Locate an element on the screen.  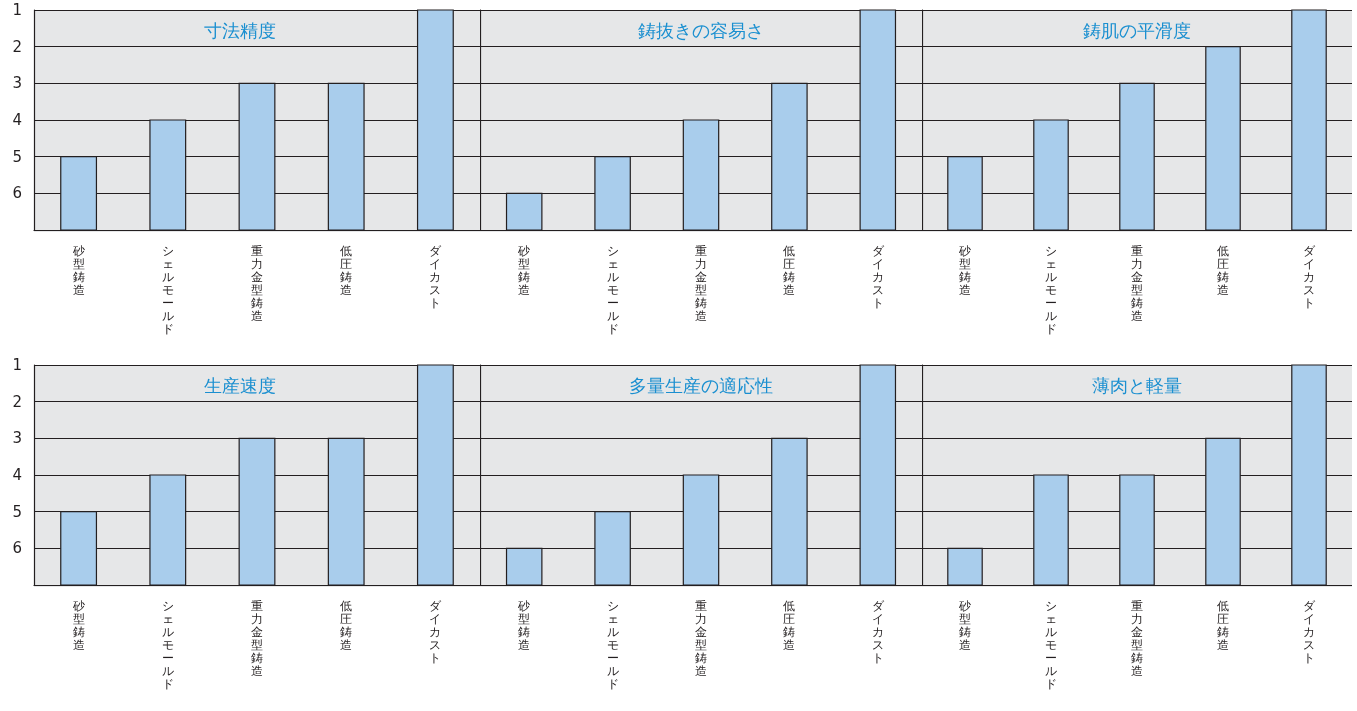
text: 薄肉と軽量 is located at coordinates (1137, 385).